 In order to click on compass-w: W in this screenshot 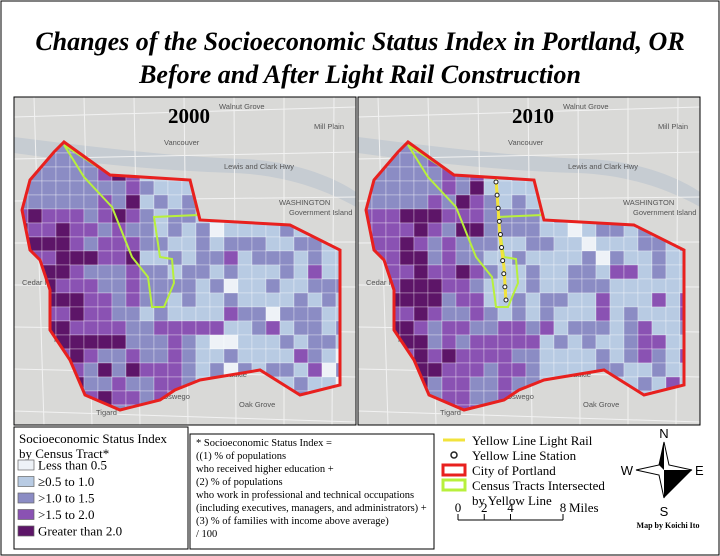, I will do `click(627, 470)`.